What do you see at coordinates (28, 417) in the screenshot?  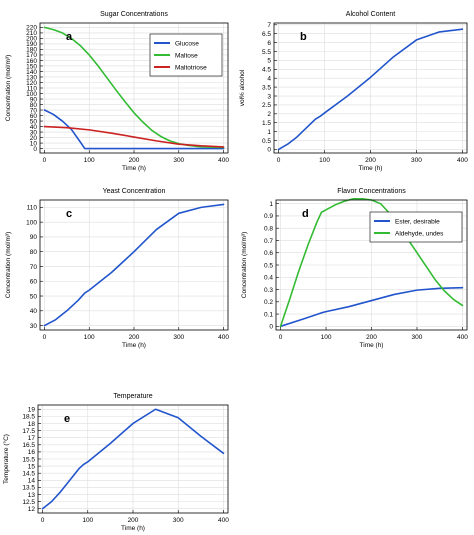 I see `y-tick-label: 18.5` at bounding box center [28, 417].